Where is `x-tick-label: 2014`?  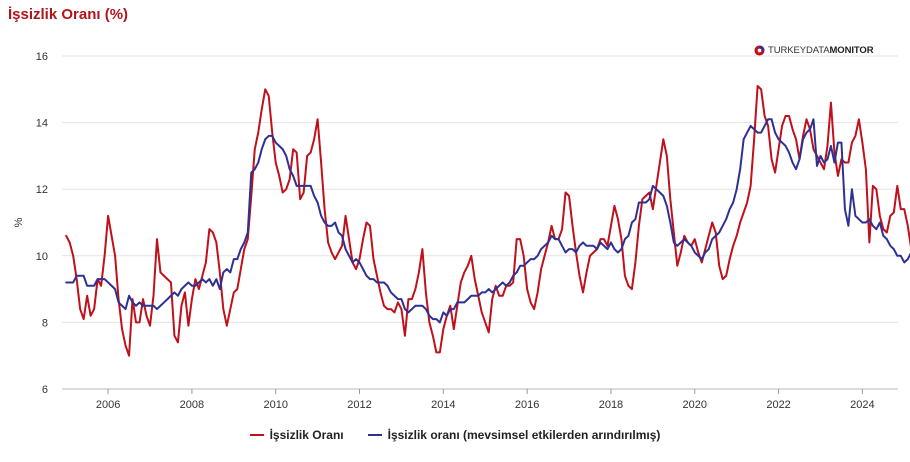
x-tick-label: 2014 is located at coordinates (443, 405).